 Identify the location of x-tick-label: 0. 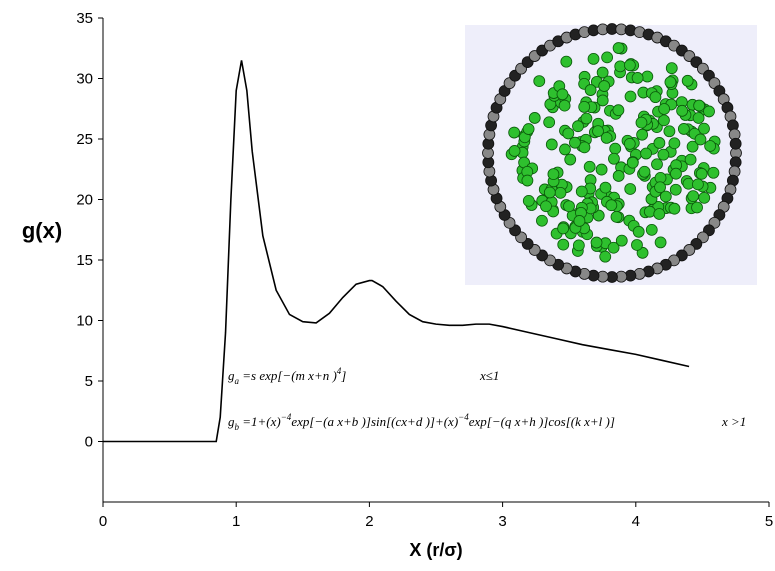
(103, 521).